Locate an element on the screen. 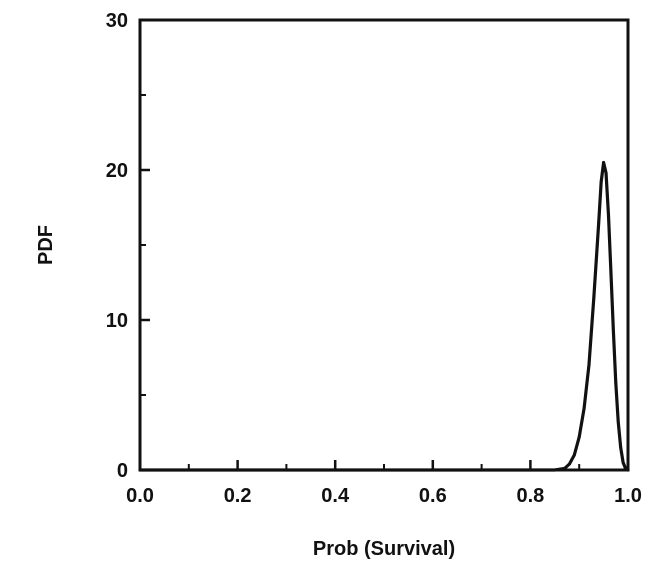  y-tick-label: 30 is located at coordinates (117, 21).